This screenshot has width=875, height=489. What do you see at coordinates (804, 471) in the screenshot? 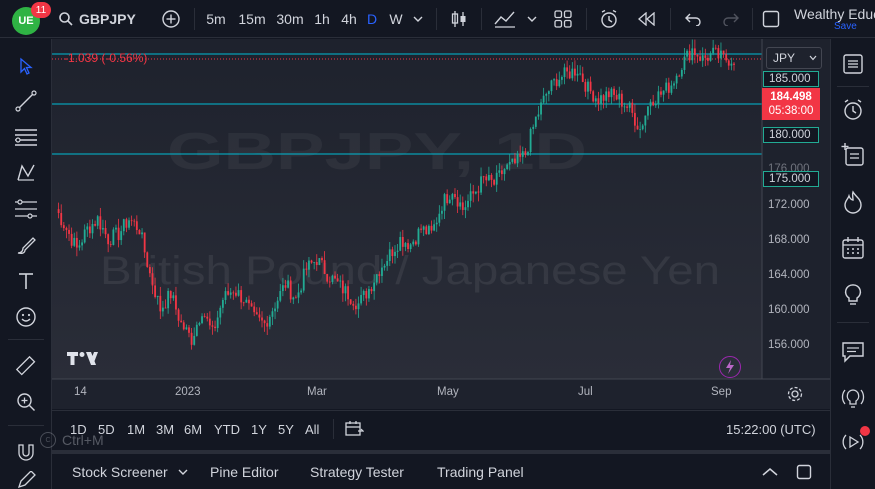
I see `maximize-panel-button` at bounding box center [804, 471].